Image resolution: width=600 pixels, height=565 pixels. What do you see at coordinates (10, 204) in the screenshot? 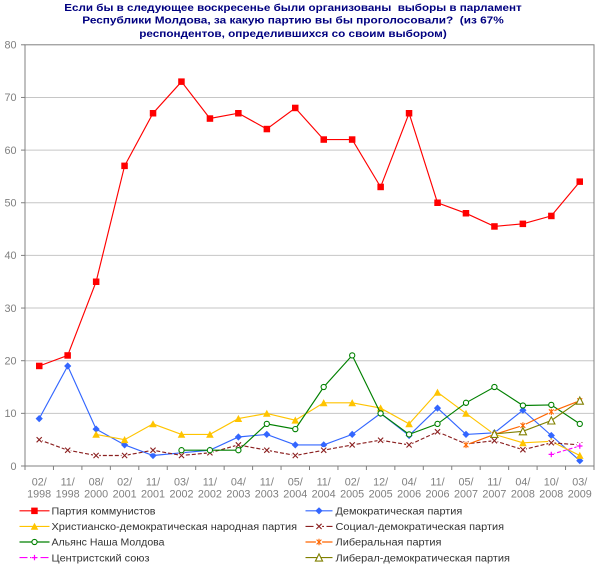
I see `svg-text: 50` at bounding box center [10, 204].